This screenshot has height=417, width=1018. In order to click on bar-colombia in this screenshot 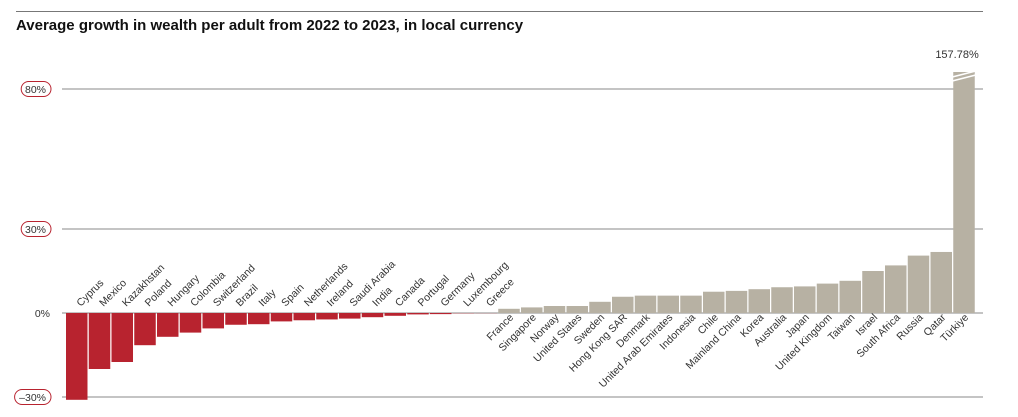, I will do `click(190, 323)`.